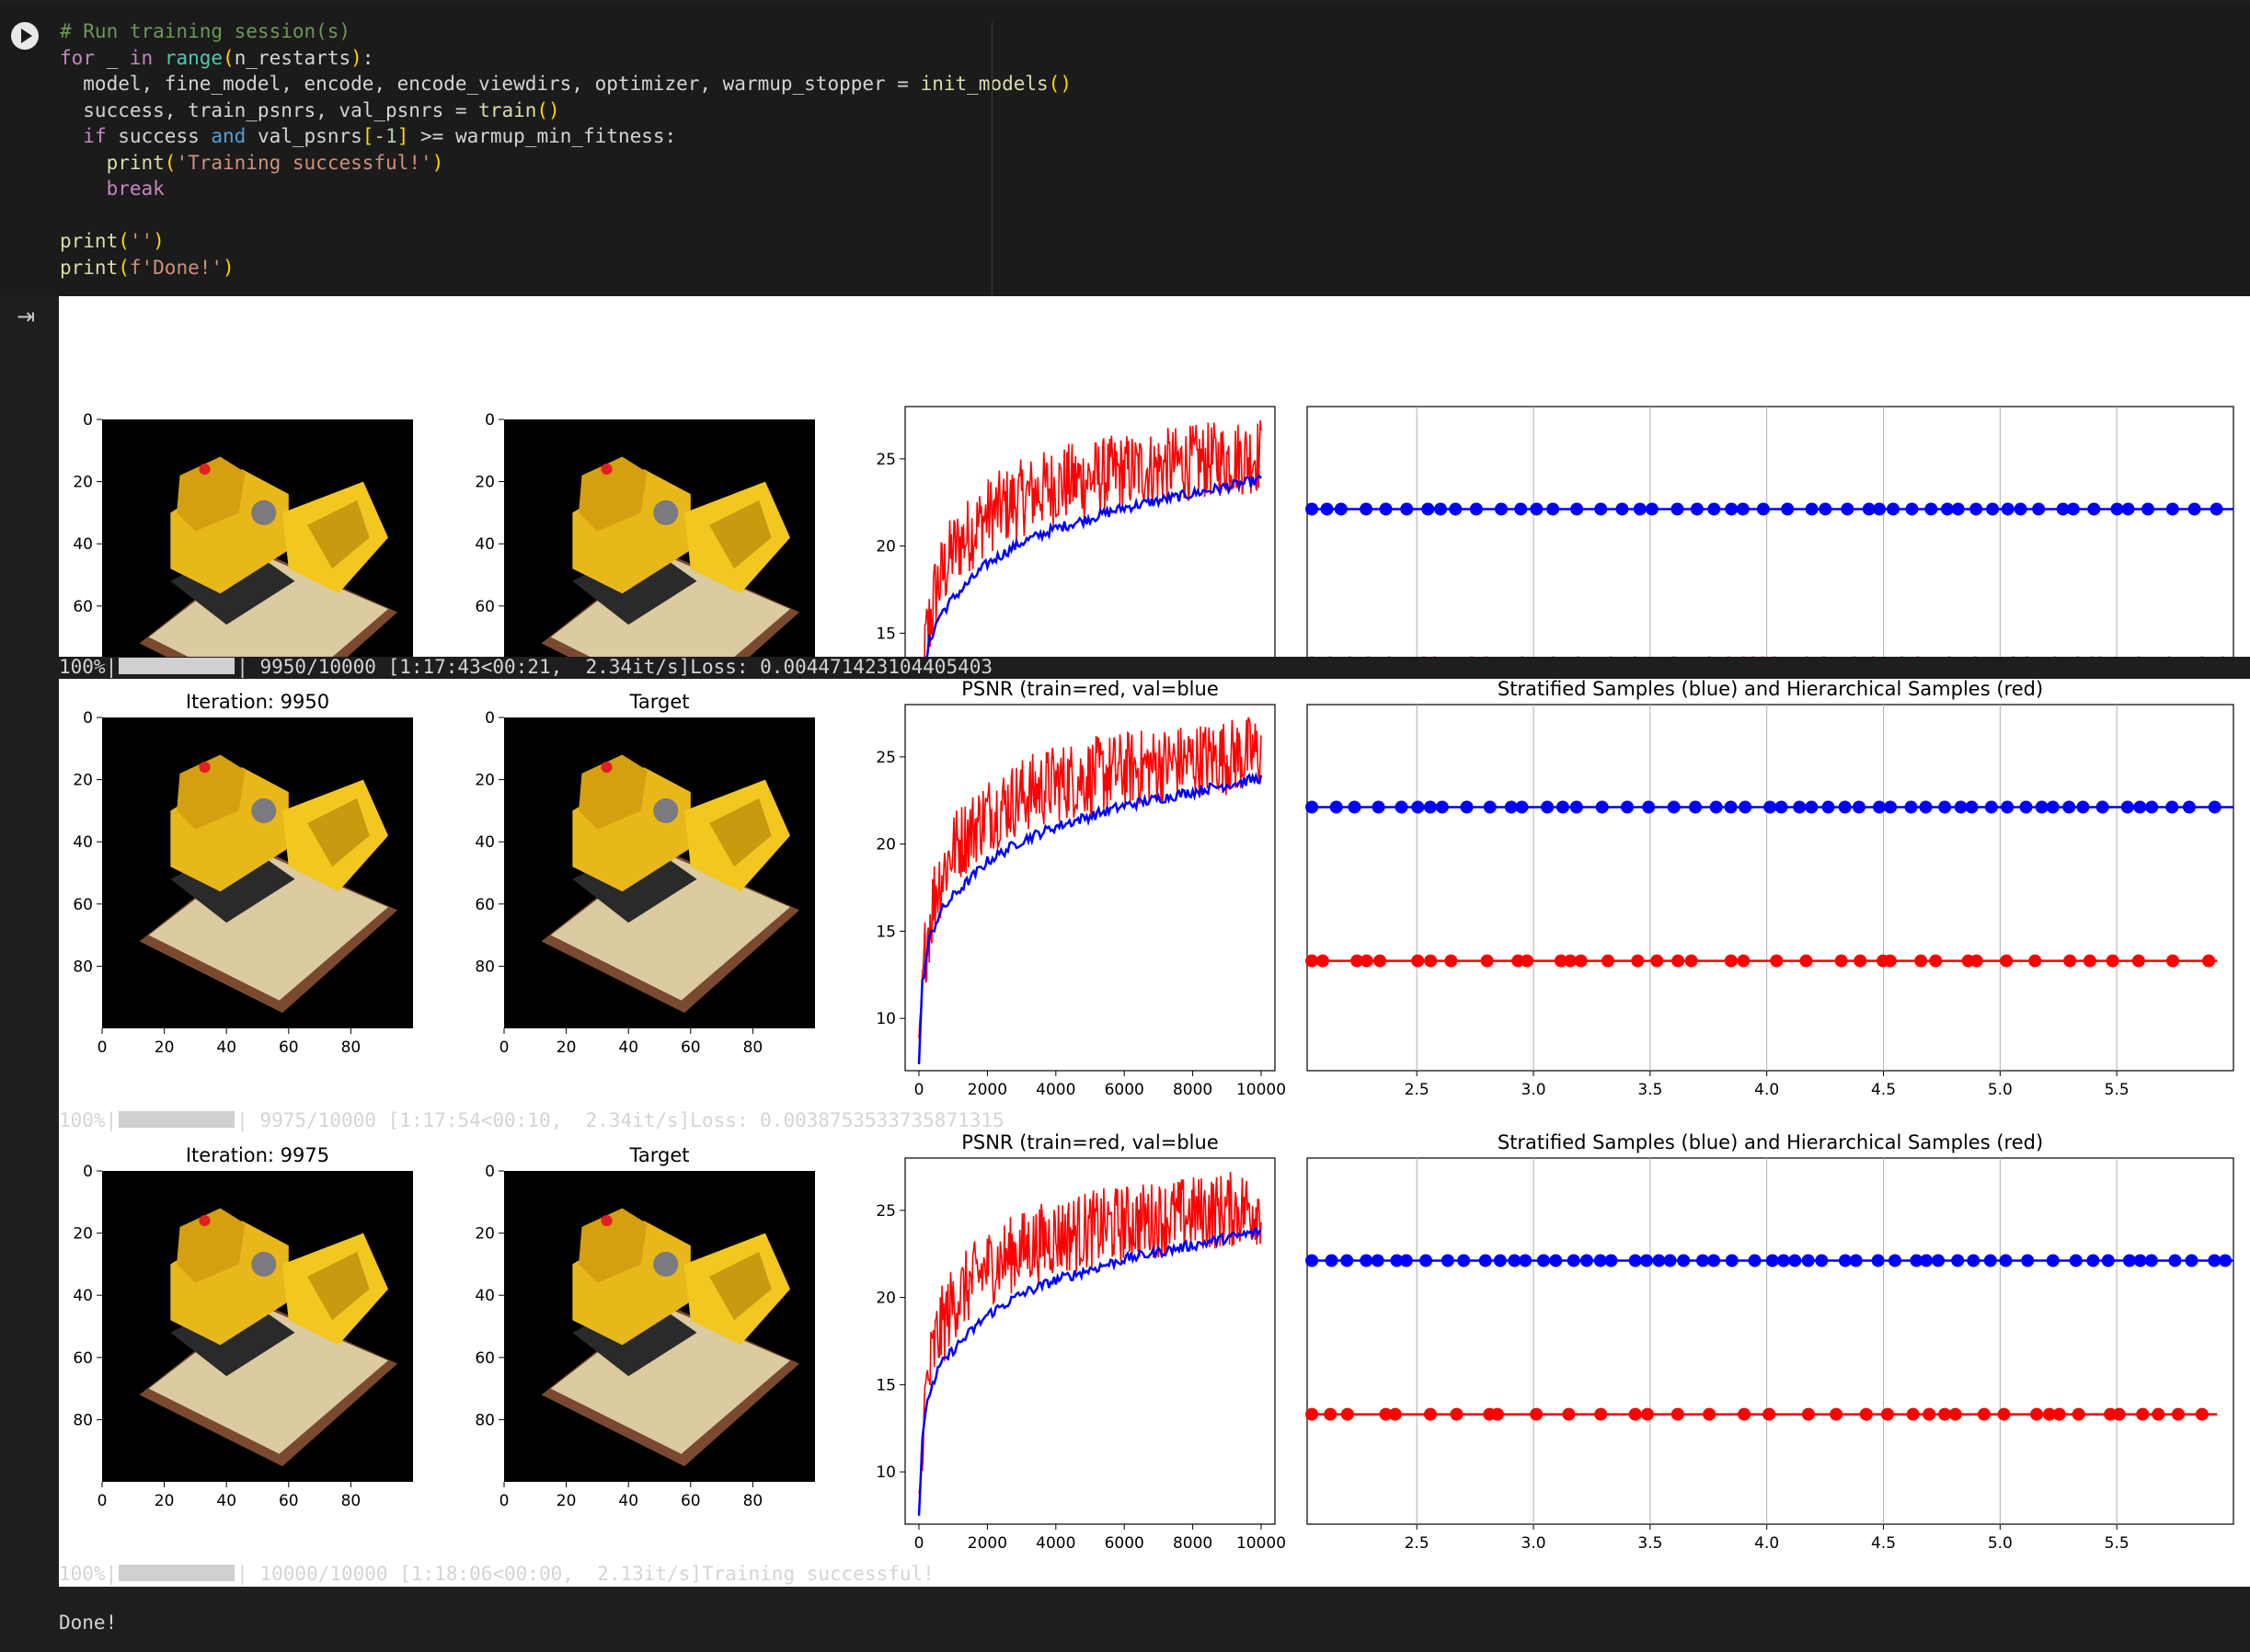 The width and height of the screenshot is (2250, 1652). What do you see at coordinates (26, 316) in the screenshot?
I see `output-toggle-icon: ⇥` at bounding box center [26, 316].